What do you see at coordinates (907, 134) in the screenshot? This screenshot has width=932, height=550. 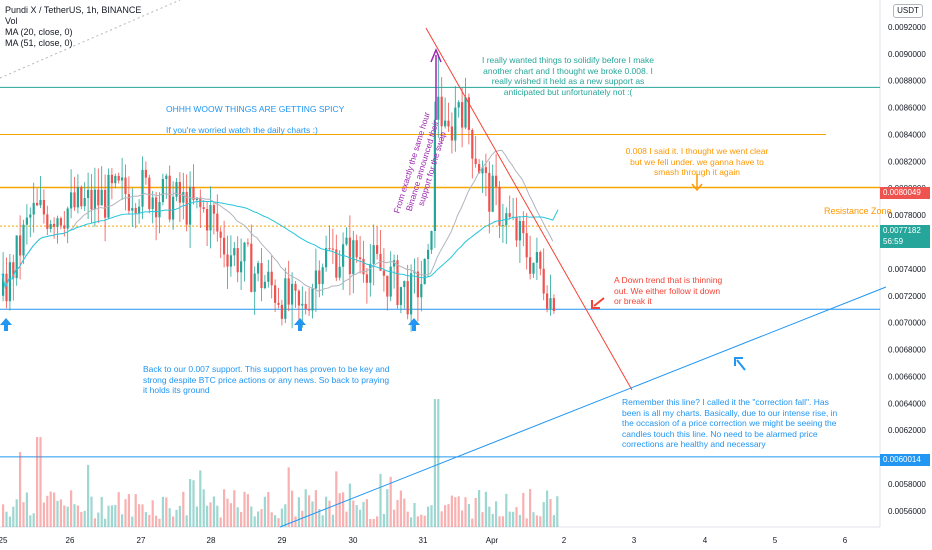 I see `y-tick-label: 0.0084000` at bounding box center [907, 134].